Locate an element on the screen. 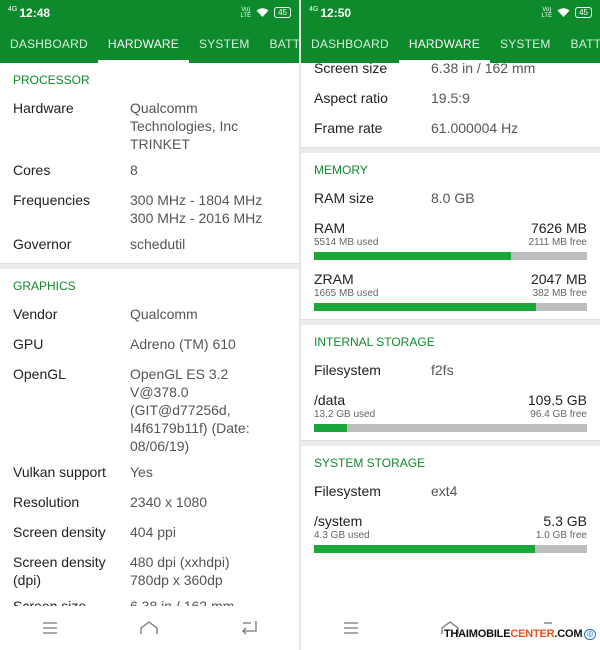 The image size is (600, 650). status-bar: 4G 12:50 Vo) LTE 45 is located at coordinates (450, 12).